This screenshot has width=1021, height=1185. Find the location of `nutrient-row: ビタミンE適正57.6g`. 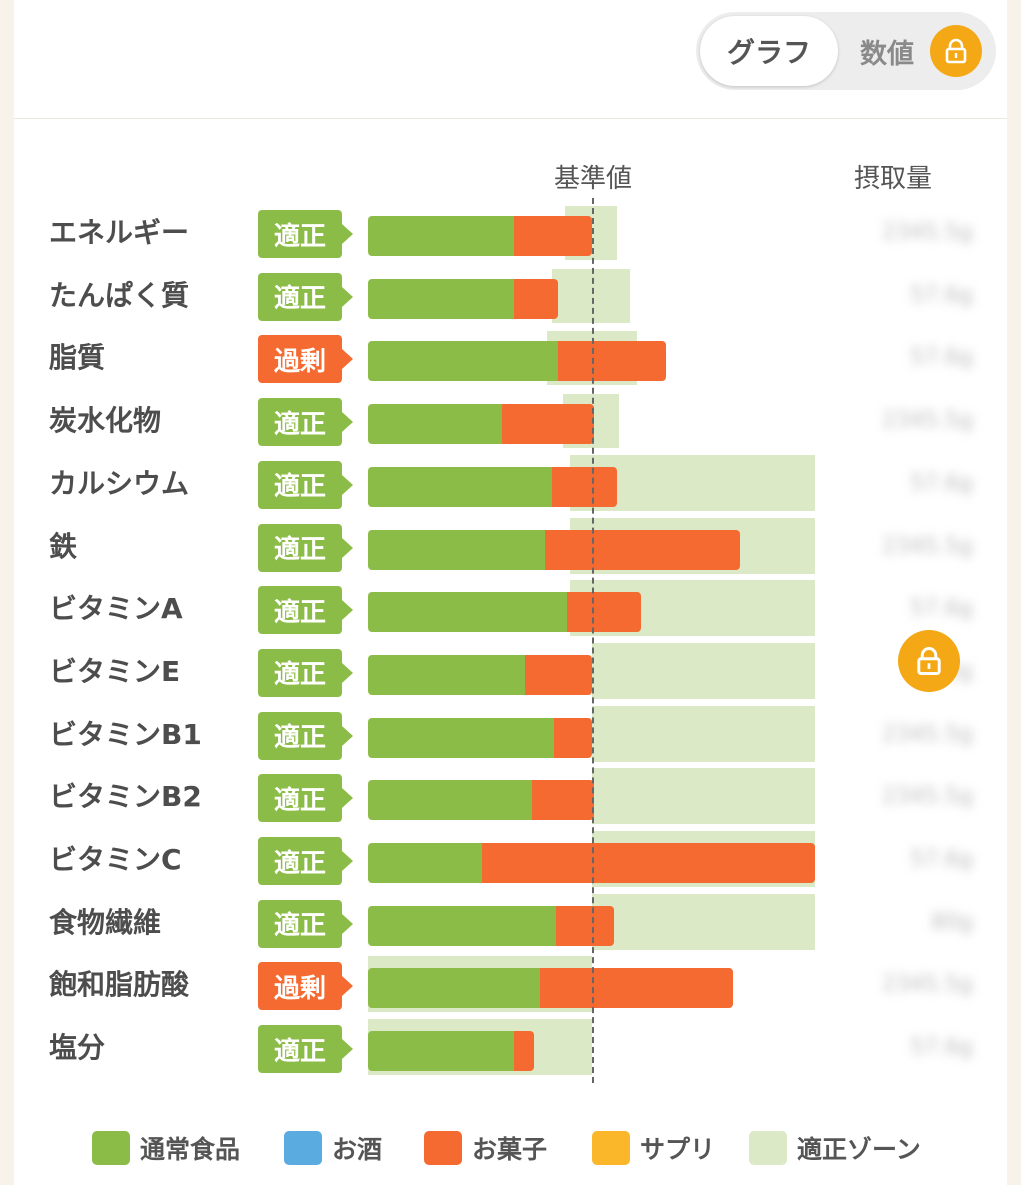

nutrient-row: ビタミンE適正57.6g is located at coordinates (510, 672).